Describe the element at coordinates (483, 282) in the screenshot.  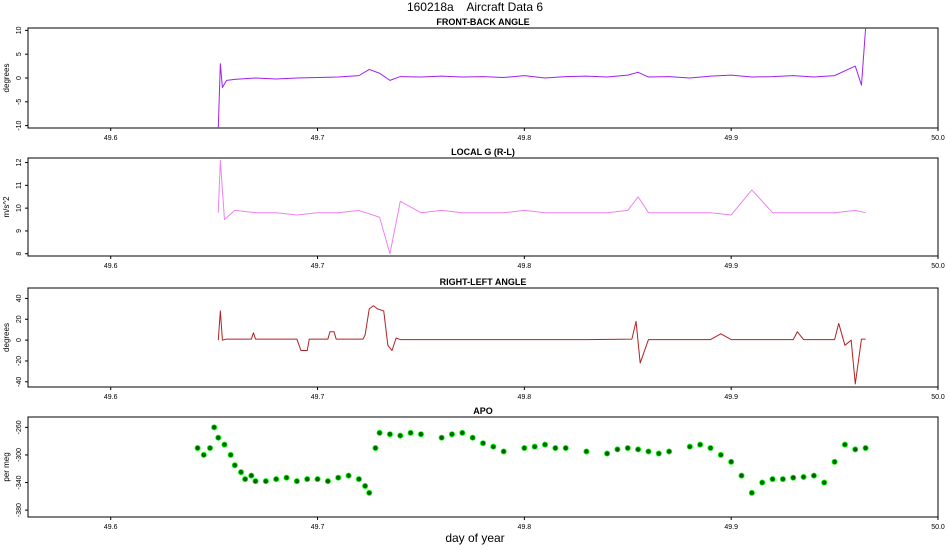
I see `panel-title: RIGHT-LEFT ANGLE` at that location.